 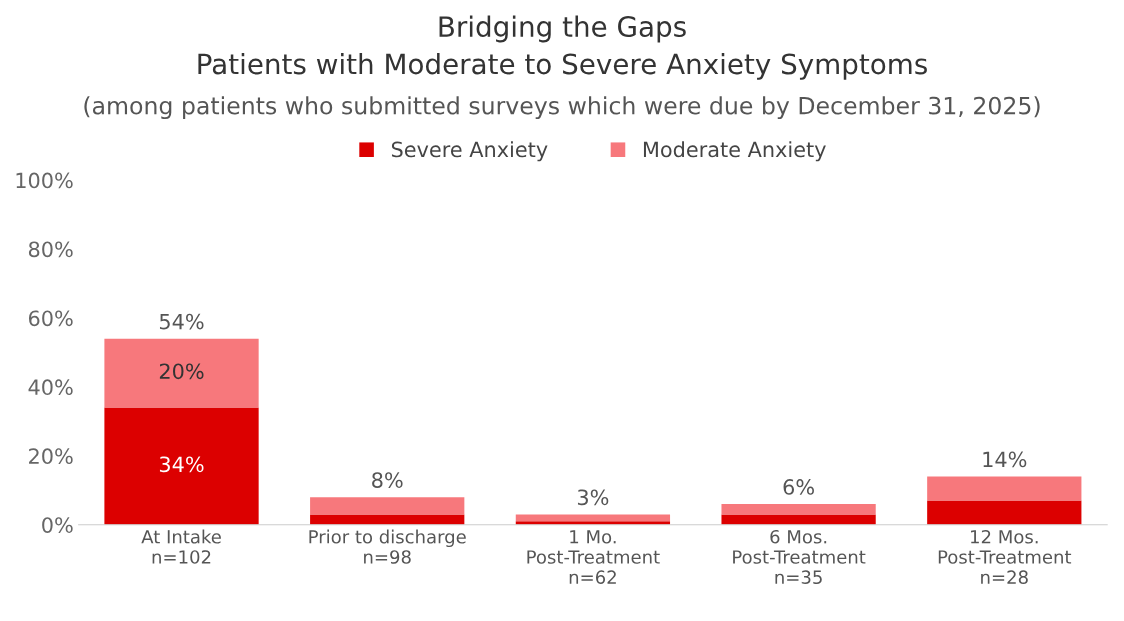 What do you see at coordinates (1005, 459) in the screenshot?
I see `total-label: 14%` at bounding box center [1005, 459].